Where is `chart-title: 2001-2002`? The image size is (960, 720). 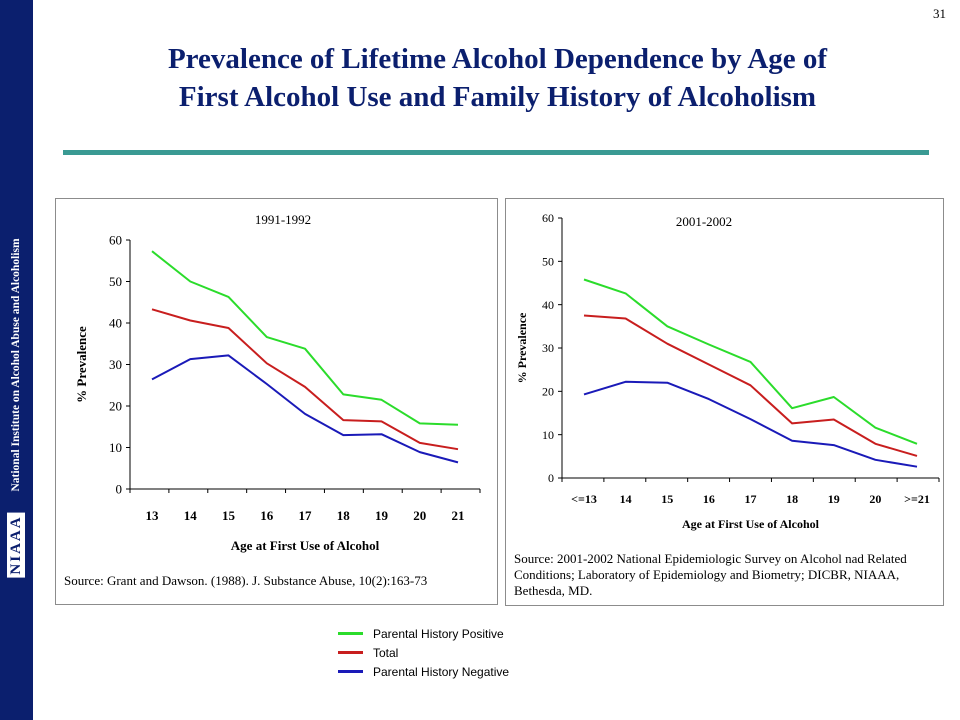 chart-title: 2001-2002 is located at coordinates (704, 221).